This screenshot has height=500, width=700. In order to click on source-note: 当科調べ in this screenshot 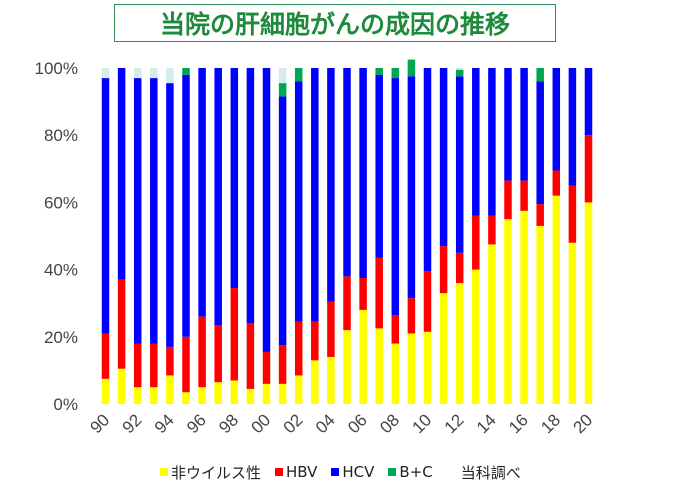, I will do `click(490, 472)`.